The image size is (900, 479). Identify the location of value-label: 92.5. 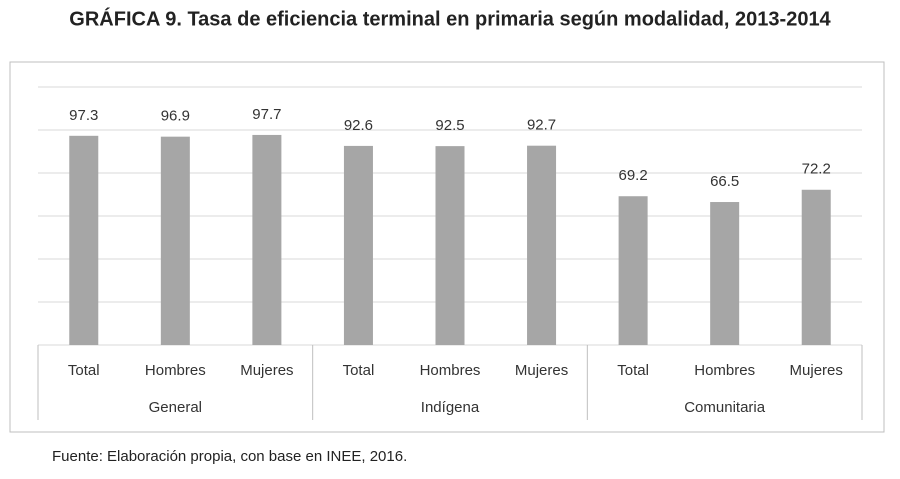
(449, 125).